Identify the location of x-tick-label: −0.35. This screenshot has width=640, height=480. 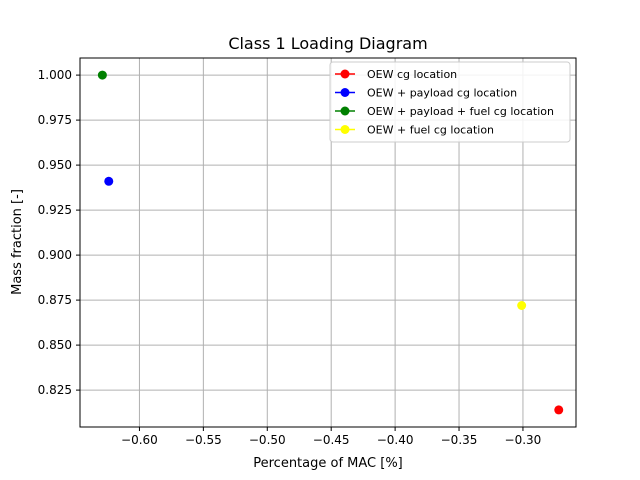
(459, 440).